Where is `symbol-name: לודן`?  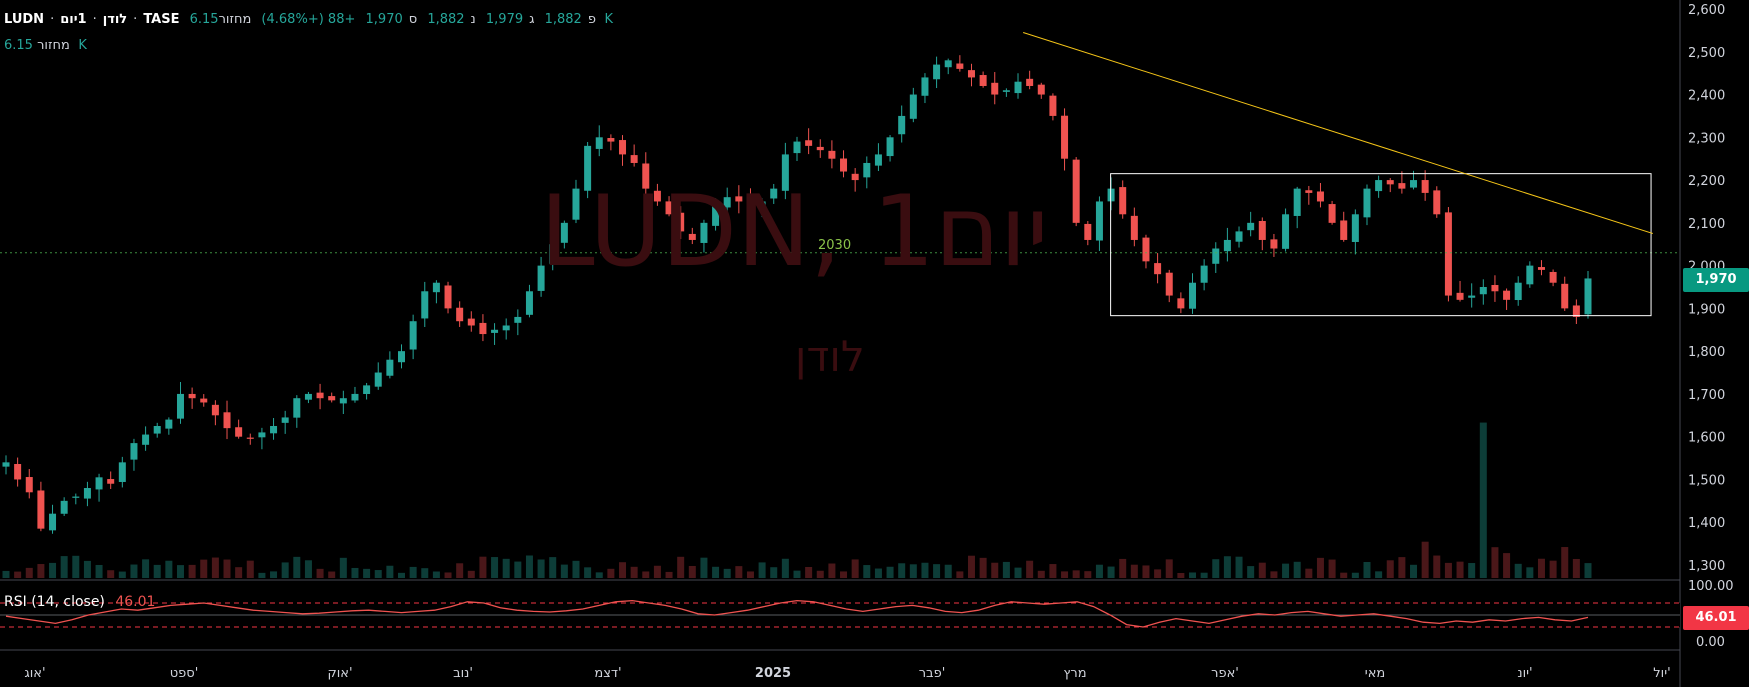
symbol-name: לודן is located at coordinates (115, 19).